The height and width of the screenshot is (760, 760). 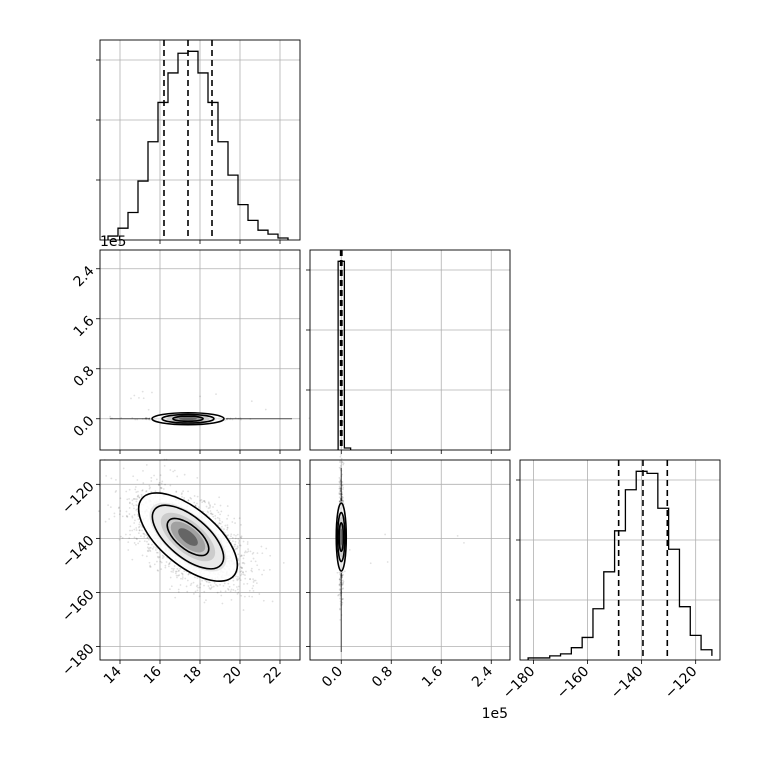 I want to click on panel-2d-1-3-ytick-label-0: −120, so click(x=78, y=498).